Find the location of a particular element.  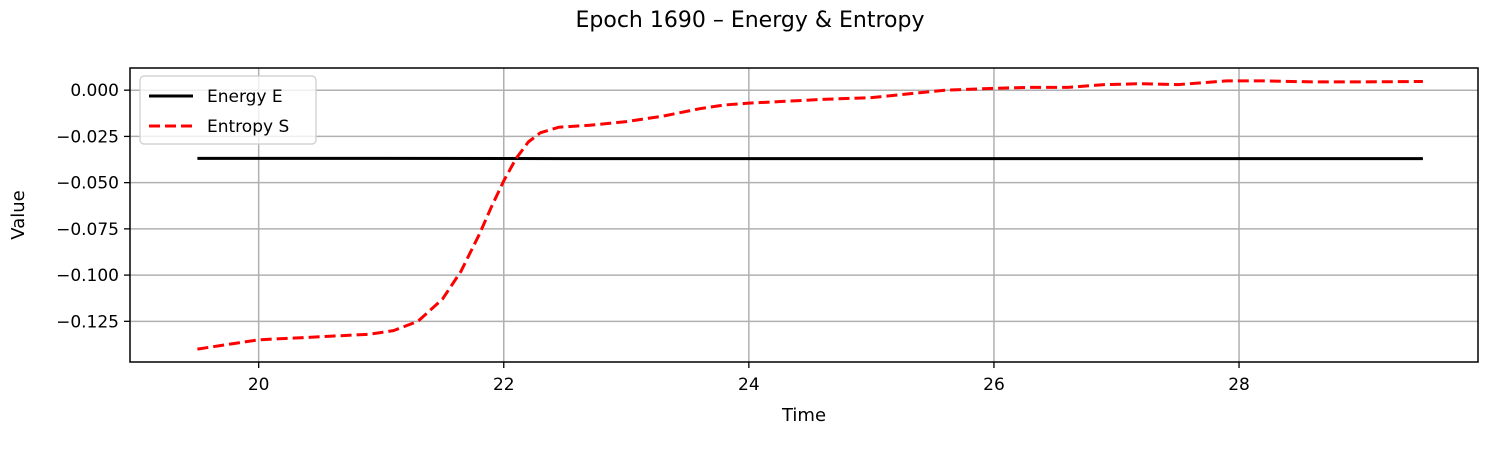

x-tick-label: 20 is located at coordinates (259, 385).